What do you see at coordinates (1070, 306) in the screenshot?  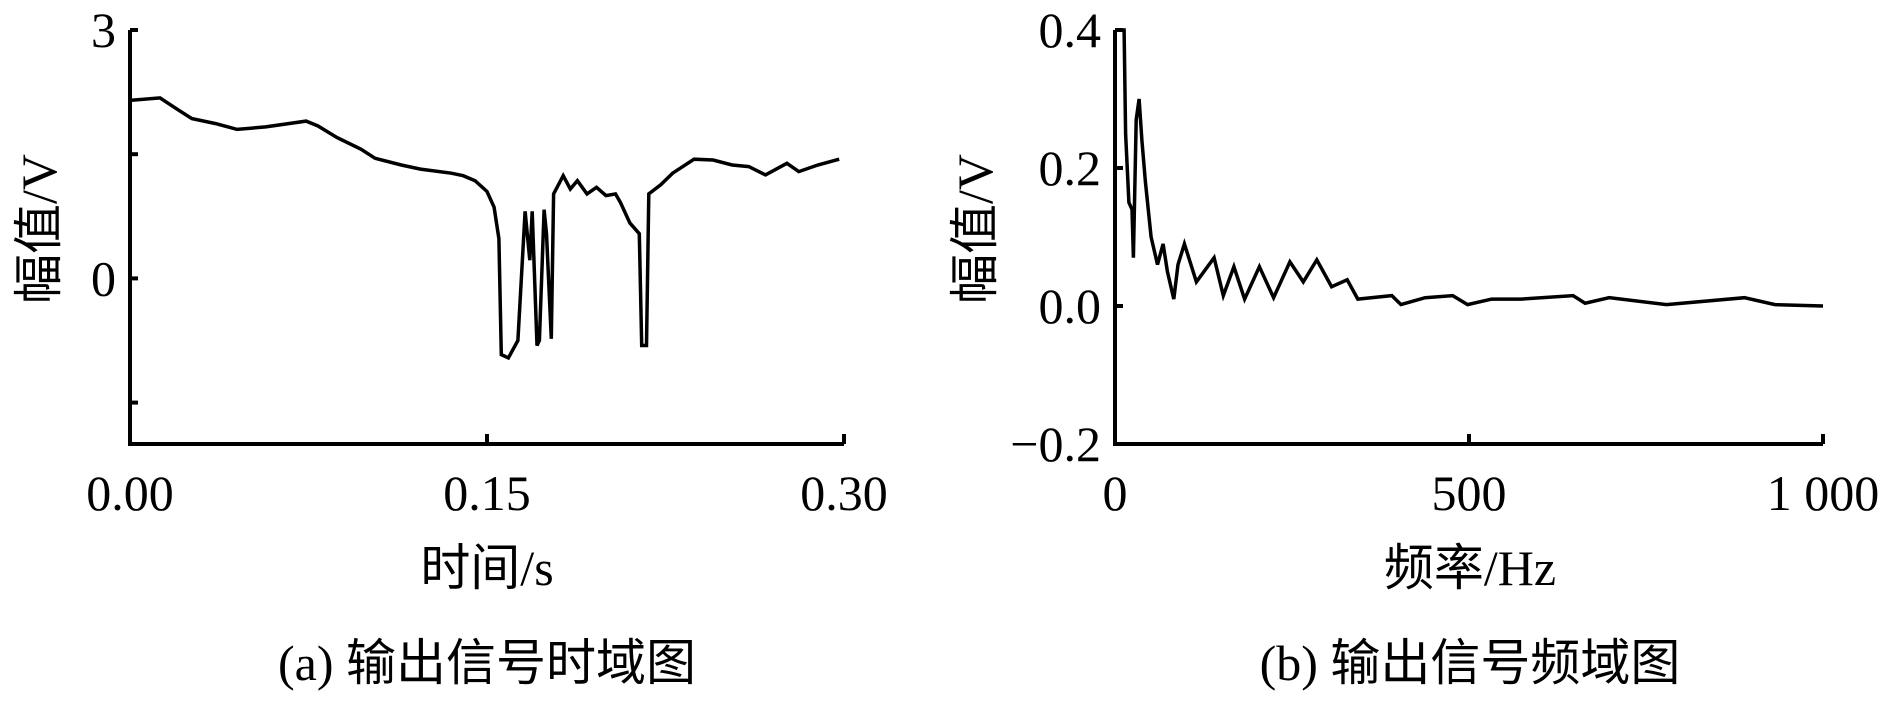 I see `frequency-domain-y-tick-label: 0.0` at bounding box center [1070, 306].